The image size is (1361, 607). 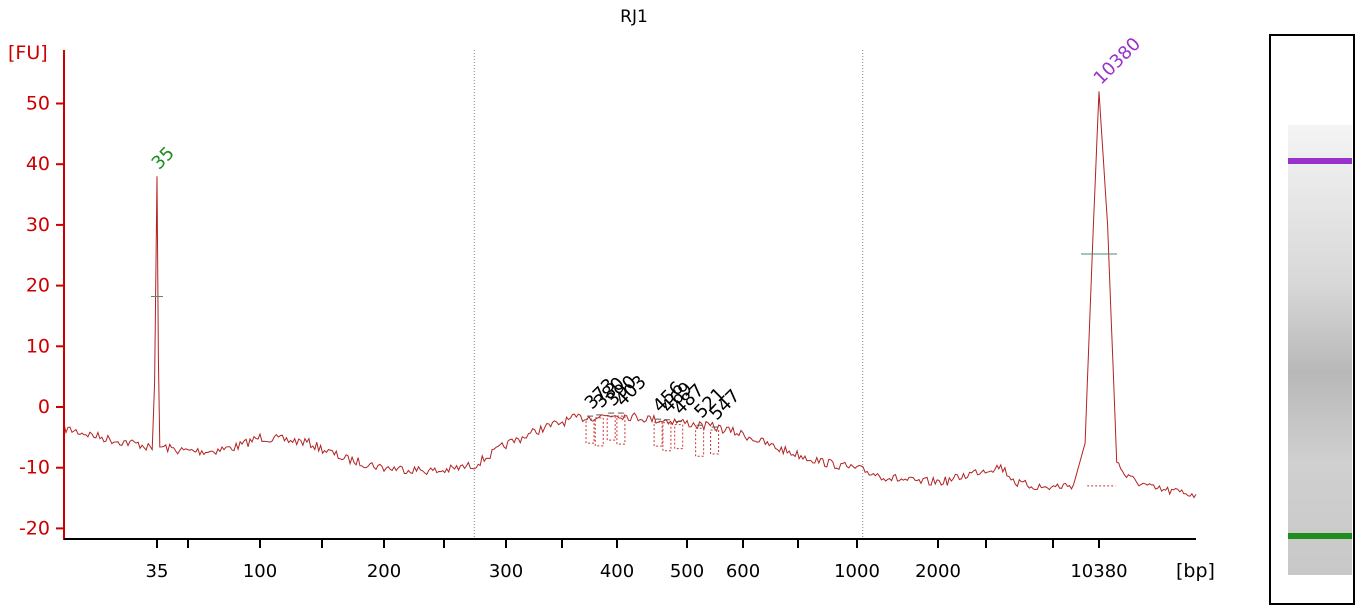 What do you see at coordinates (38, 346) in the screenshot?
I see `y-tick-label: 10` at bounding box center [38, 346].